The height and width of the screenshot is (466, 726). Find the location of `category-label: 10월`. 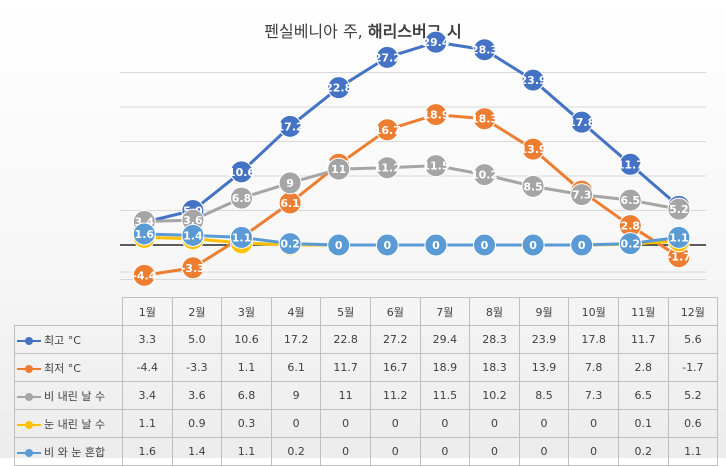

category-label: 10월 is located at coordinates (593, 311).